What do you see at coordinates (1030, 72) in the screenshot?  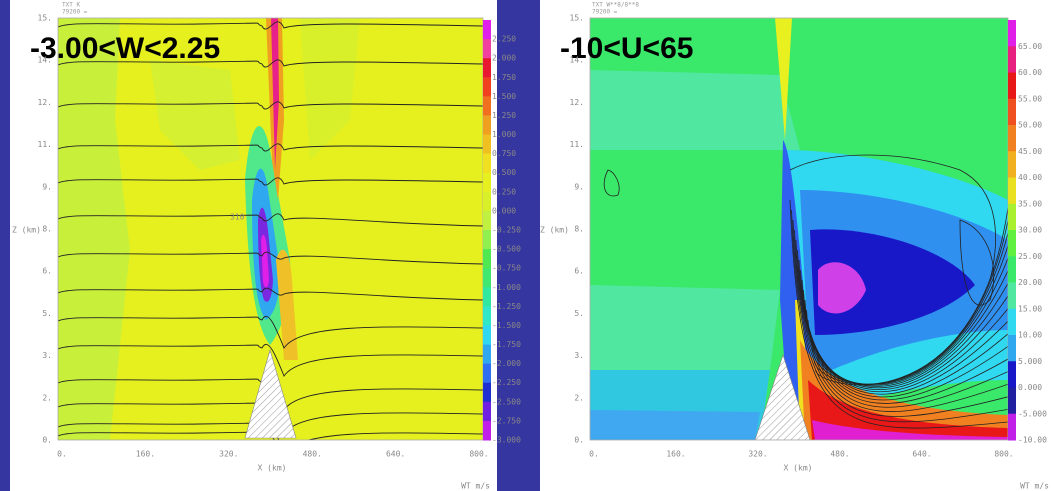 I see `colorbar-label: 60.00` at bounding box center [1030, 72].